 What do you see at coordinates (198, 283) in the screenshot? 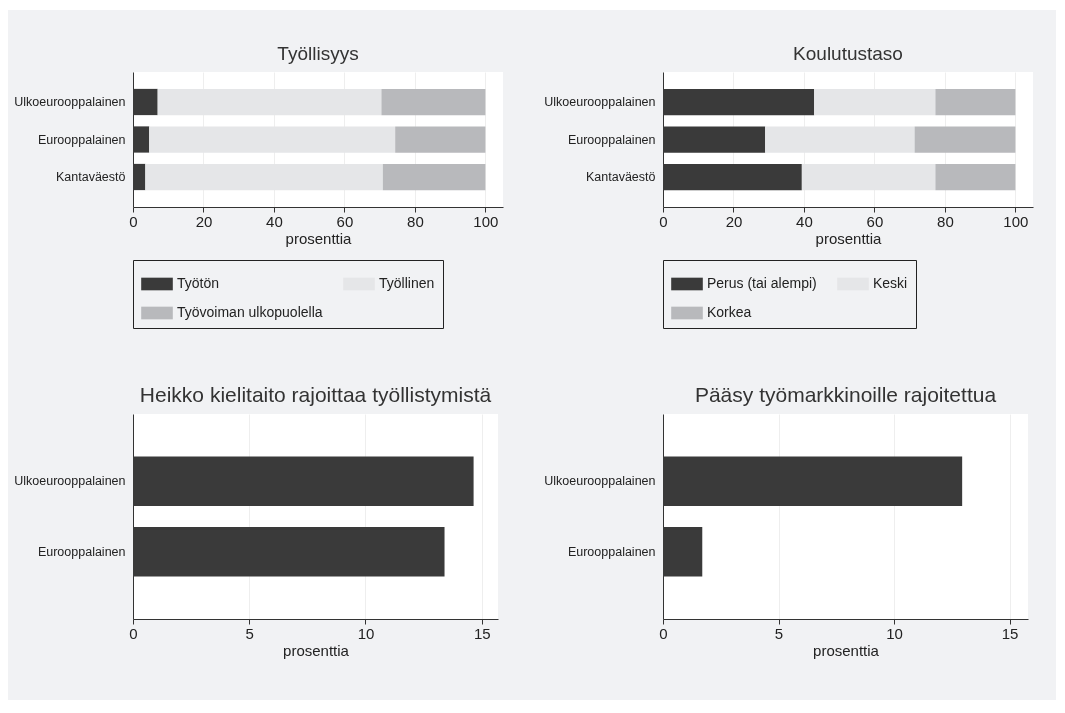
I see `legend-label: Työtön` at bounding box center [198, 283].